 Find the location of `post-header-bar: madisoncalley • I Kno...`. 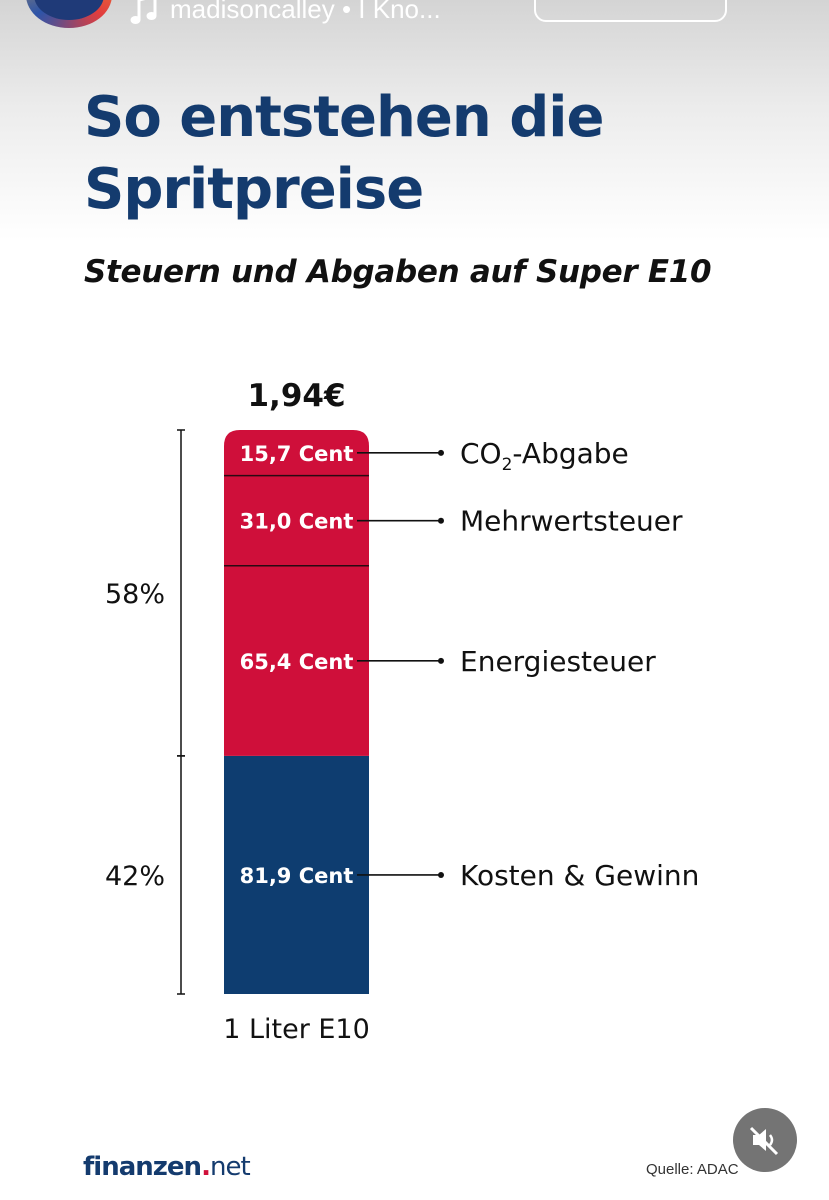

post-header-bar: madisoncalley • I Kno... is located at coordinates (414, 20).